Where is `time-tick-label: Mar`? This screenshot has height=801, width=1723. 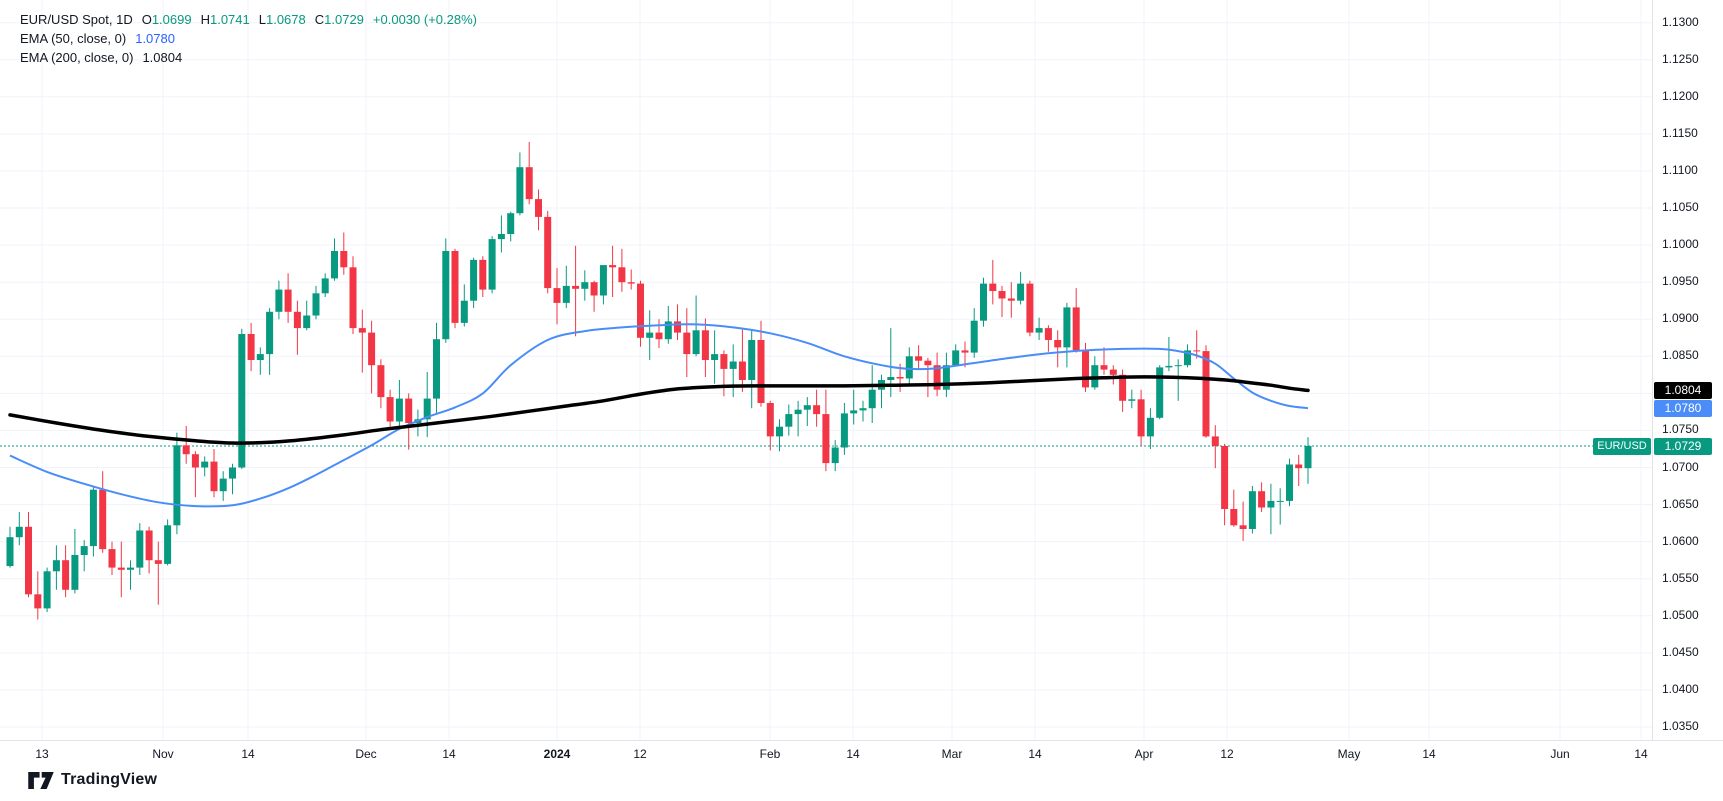
time-tick-label: Mar is located at coordinates (952, 754).